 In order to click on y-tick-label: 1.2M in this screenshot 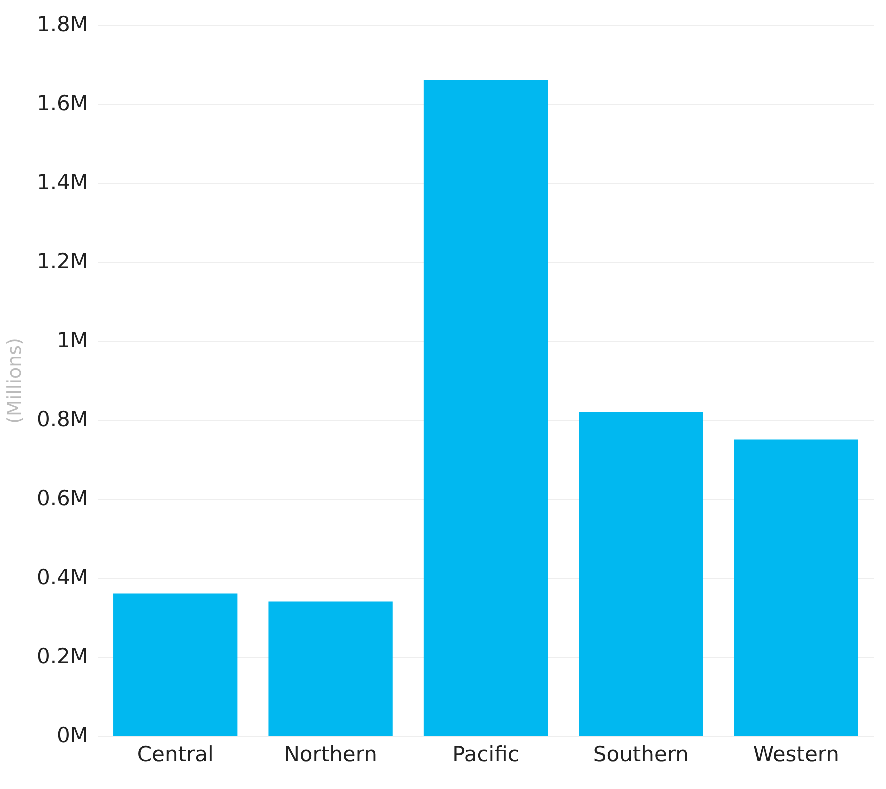, I will do `click(62, 262)`.